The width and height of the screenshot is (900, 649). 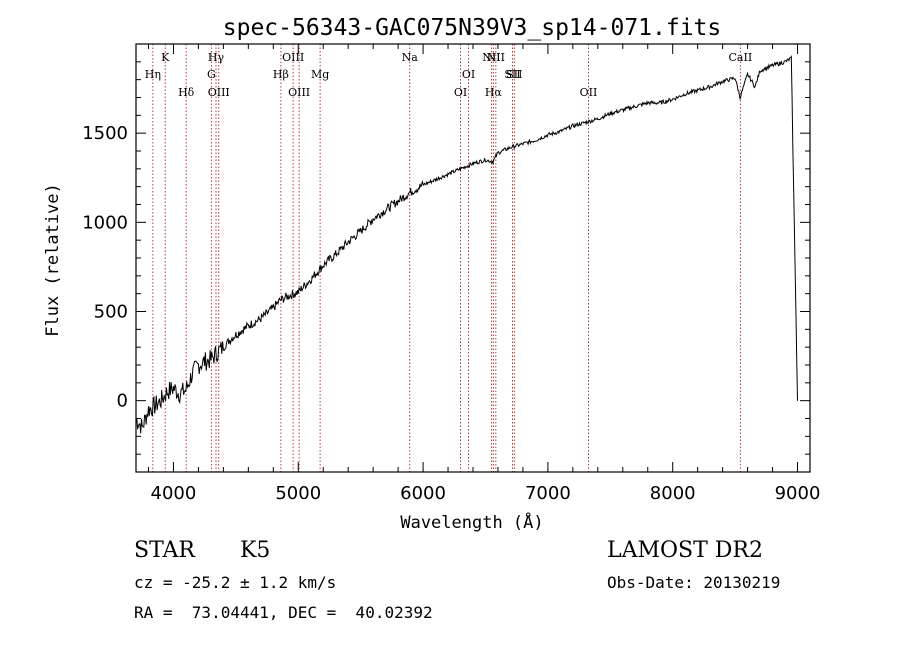 I want to click on spectral-line-label: Na, so click(x=410, y=57).